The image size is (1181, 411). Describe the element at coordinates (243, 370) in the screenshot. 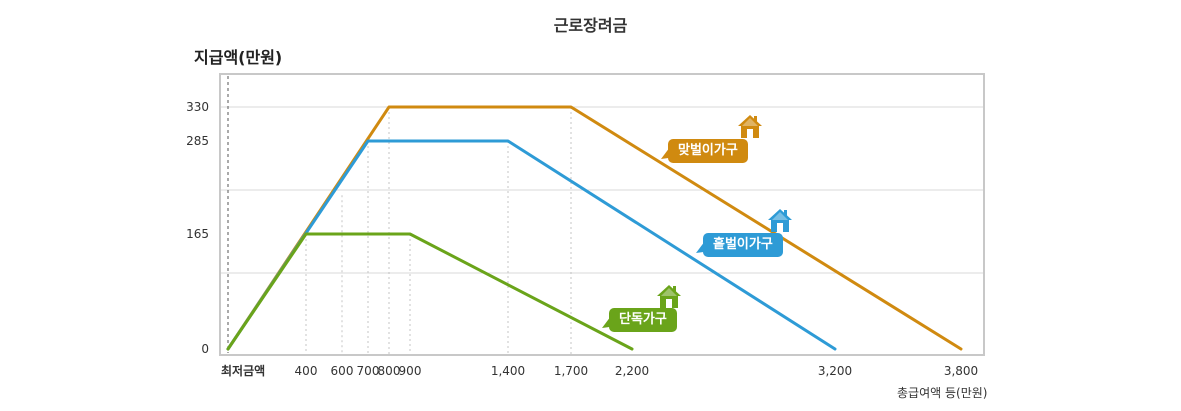

I see `x-tick-label: 최저금액` at that location.